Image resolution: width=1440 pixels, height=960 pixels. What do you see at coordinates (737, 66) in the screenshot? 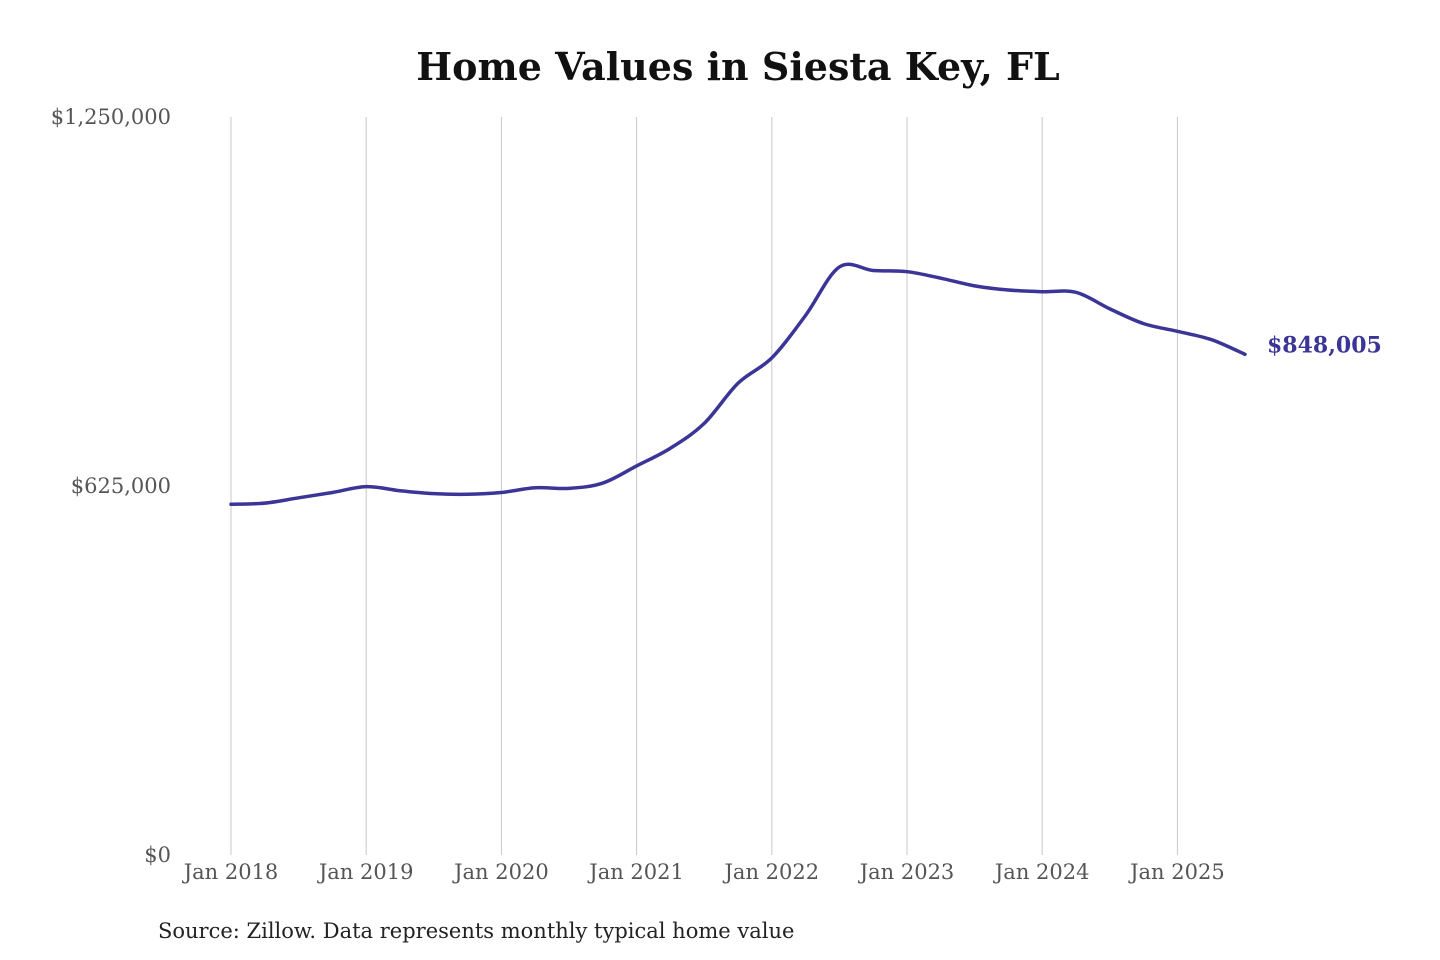
I see `chart-title: Home Values in Siesta Key, FL` at bounding box center [737, 66].